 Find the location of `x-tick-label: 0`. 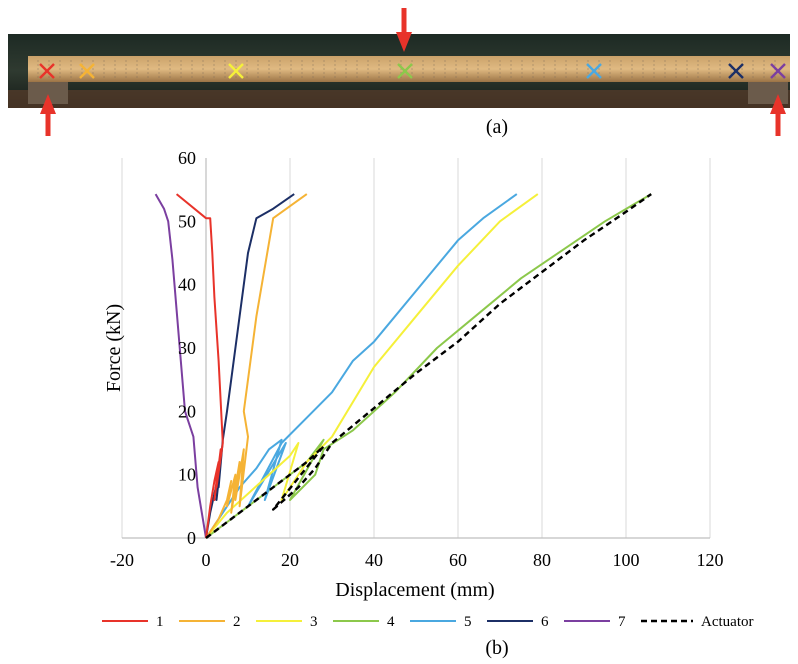

x-tick-label: 0 is located at coordinates (206, 560).